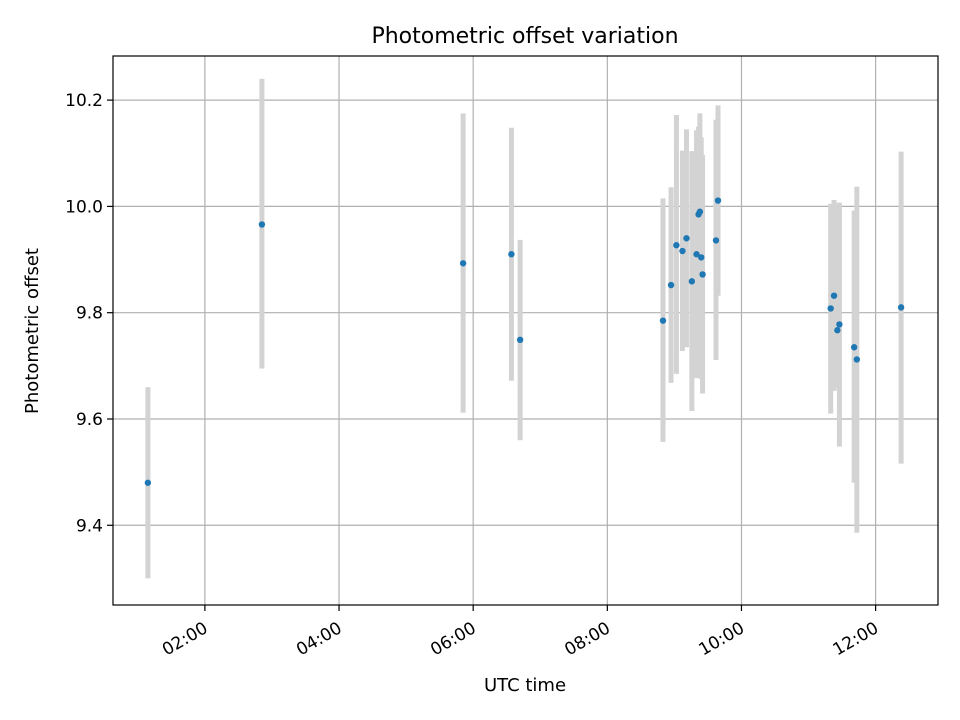 This screenshot has width=960, height=720. What do you see at coordinates (84, 207) in the screenshot?
I see `y-tick-label: 10.0` at bounding box center [84, 207].